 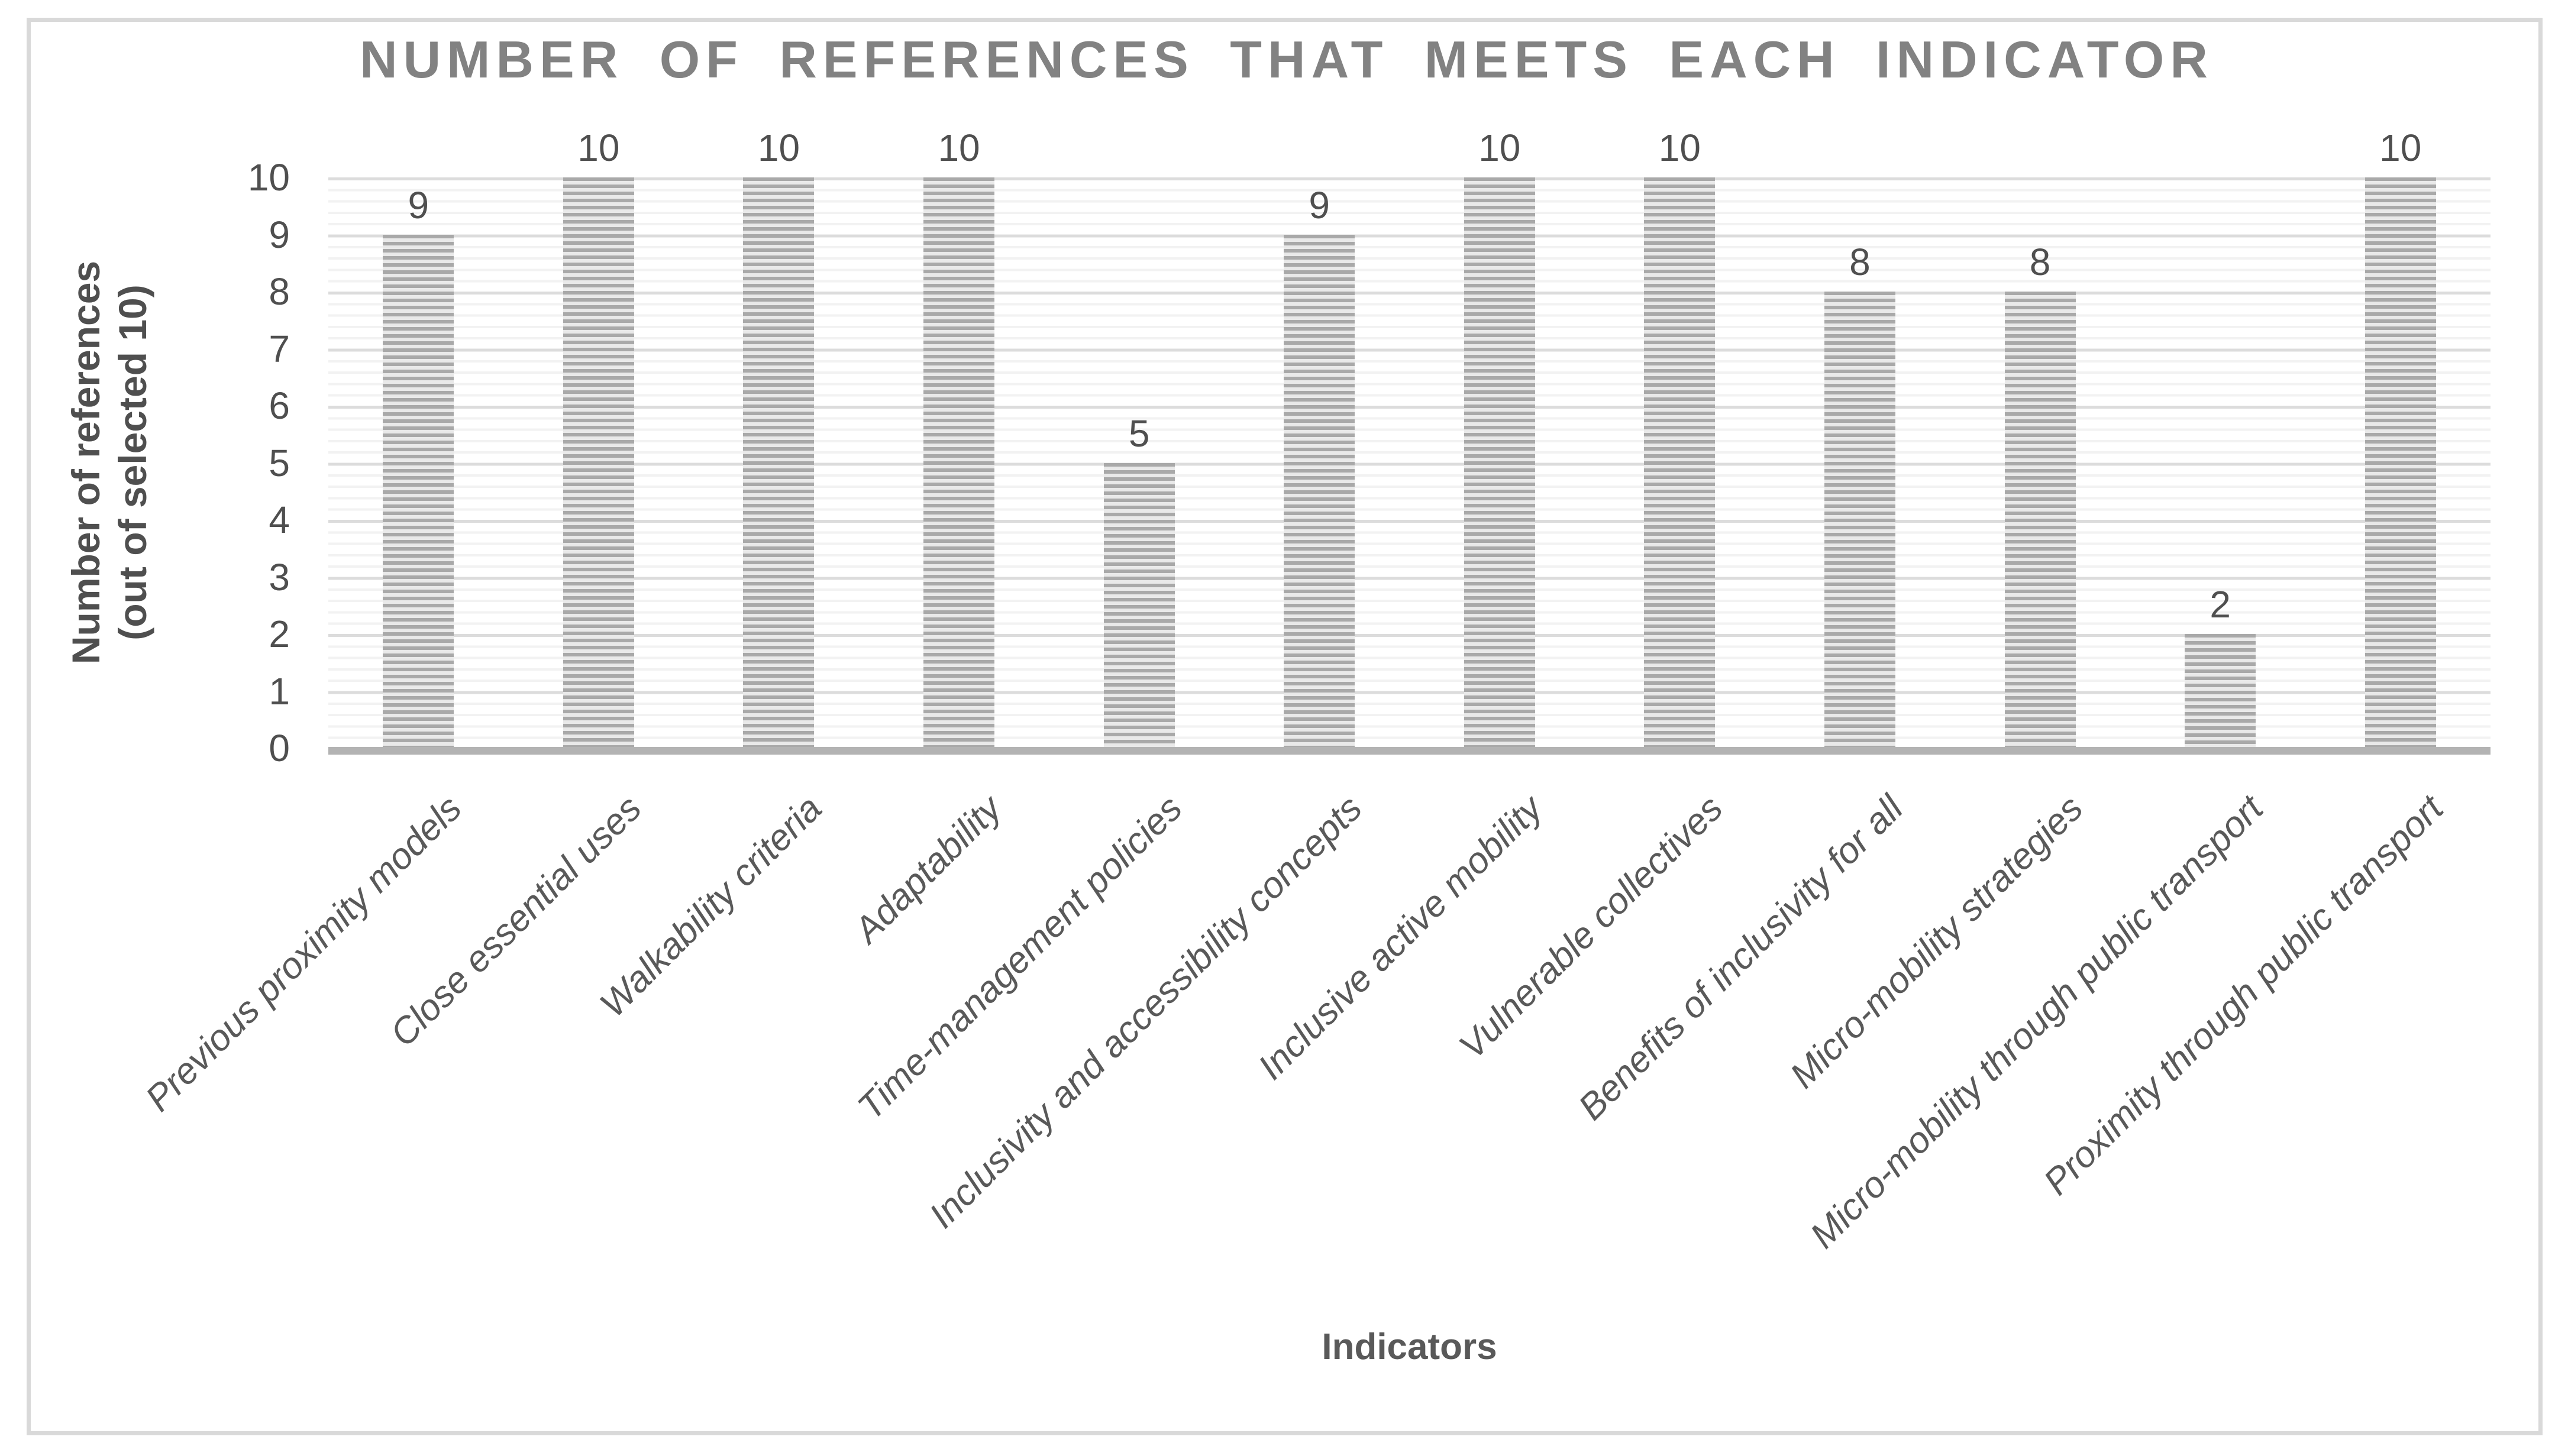 What do you see at coordinates (279, 462) in the screenshot?
I see `y-tick-label: 5` at bounding box center [279, 462].